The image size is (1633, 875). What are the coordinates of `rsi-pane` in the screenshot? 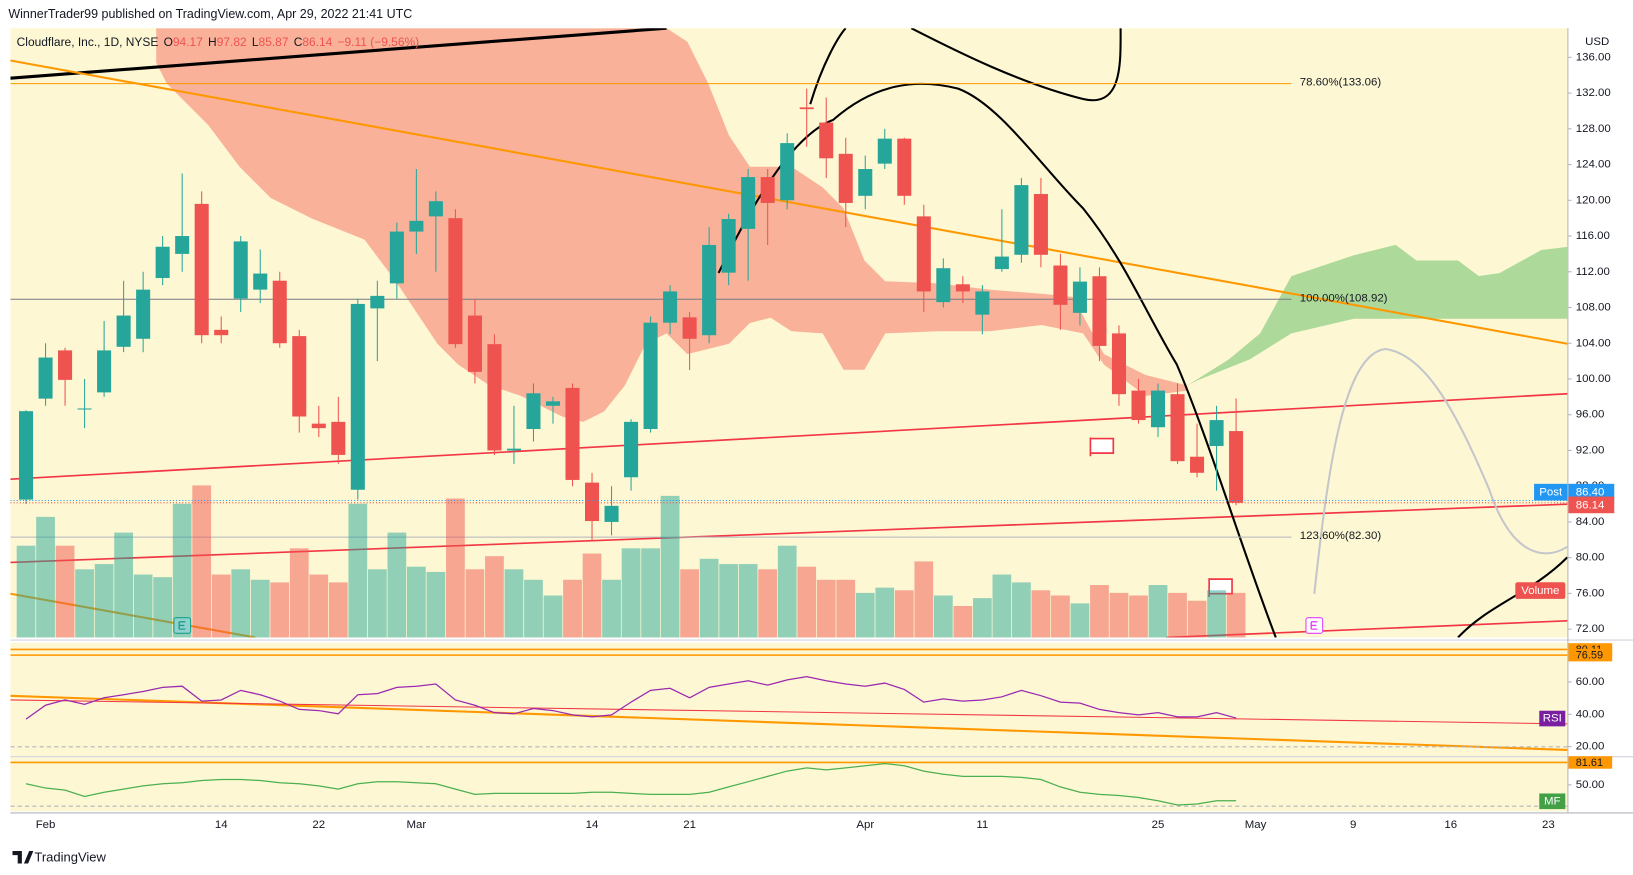 It's located at (789, 699).